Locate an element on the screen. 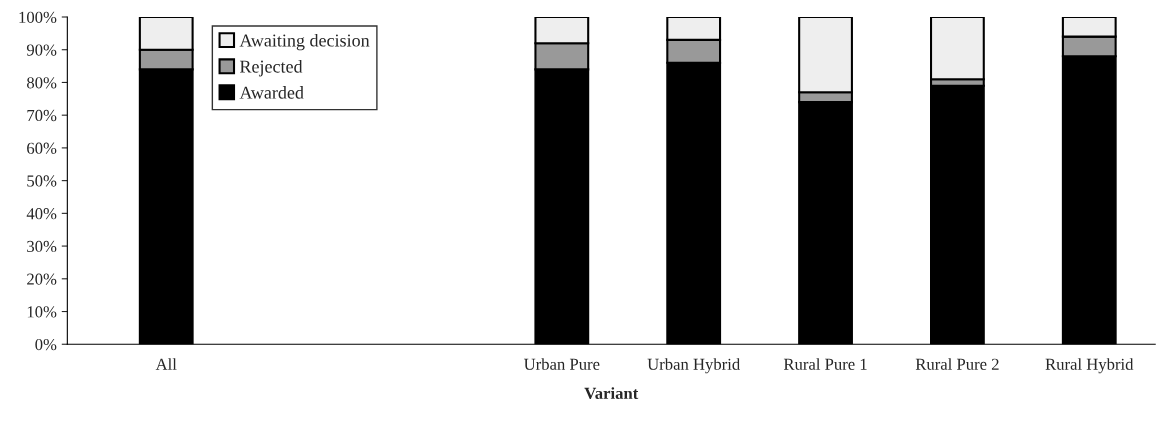  y-tick-label: 70% is located at coordinates (42, 115).